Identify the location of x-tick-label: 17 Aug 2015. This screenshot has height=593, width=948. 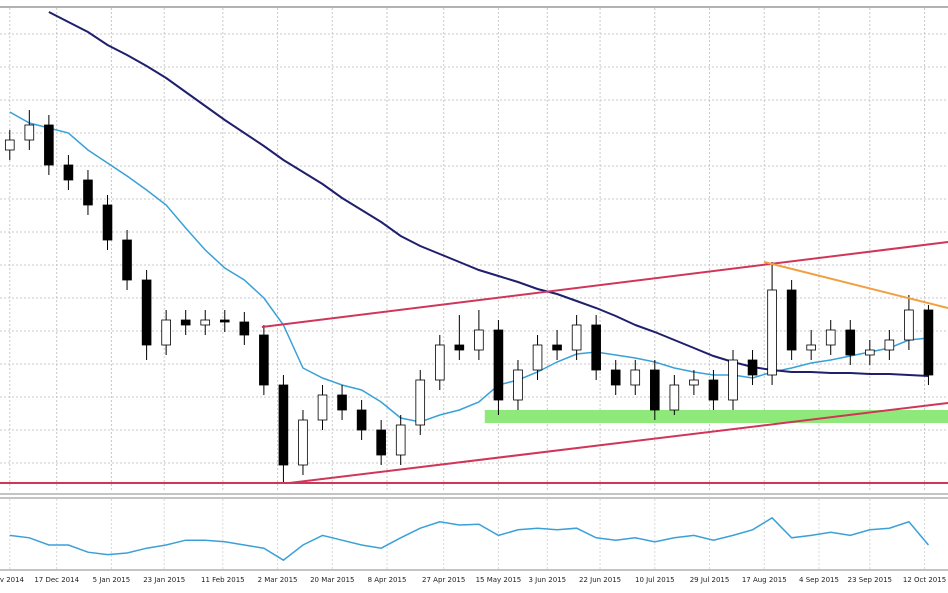
(764, 580).